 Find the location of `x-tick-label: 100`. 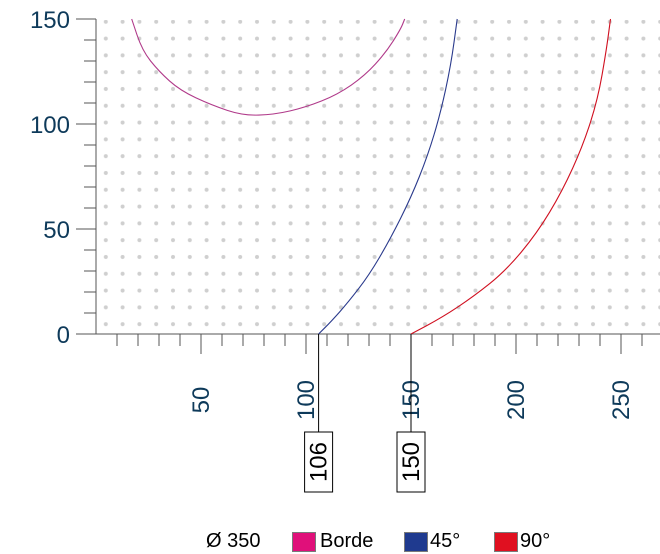

x-tick-label: 100 is located at coordinates (306, 400).